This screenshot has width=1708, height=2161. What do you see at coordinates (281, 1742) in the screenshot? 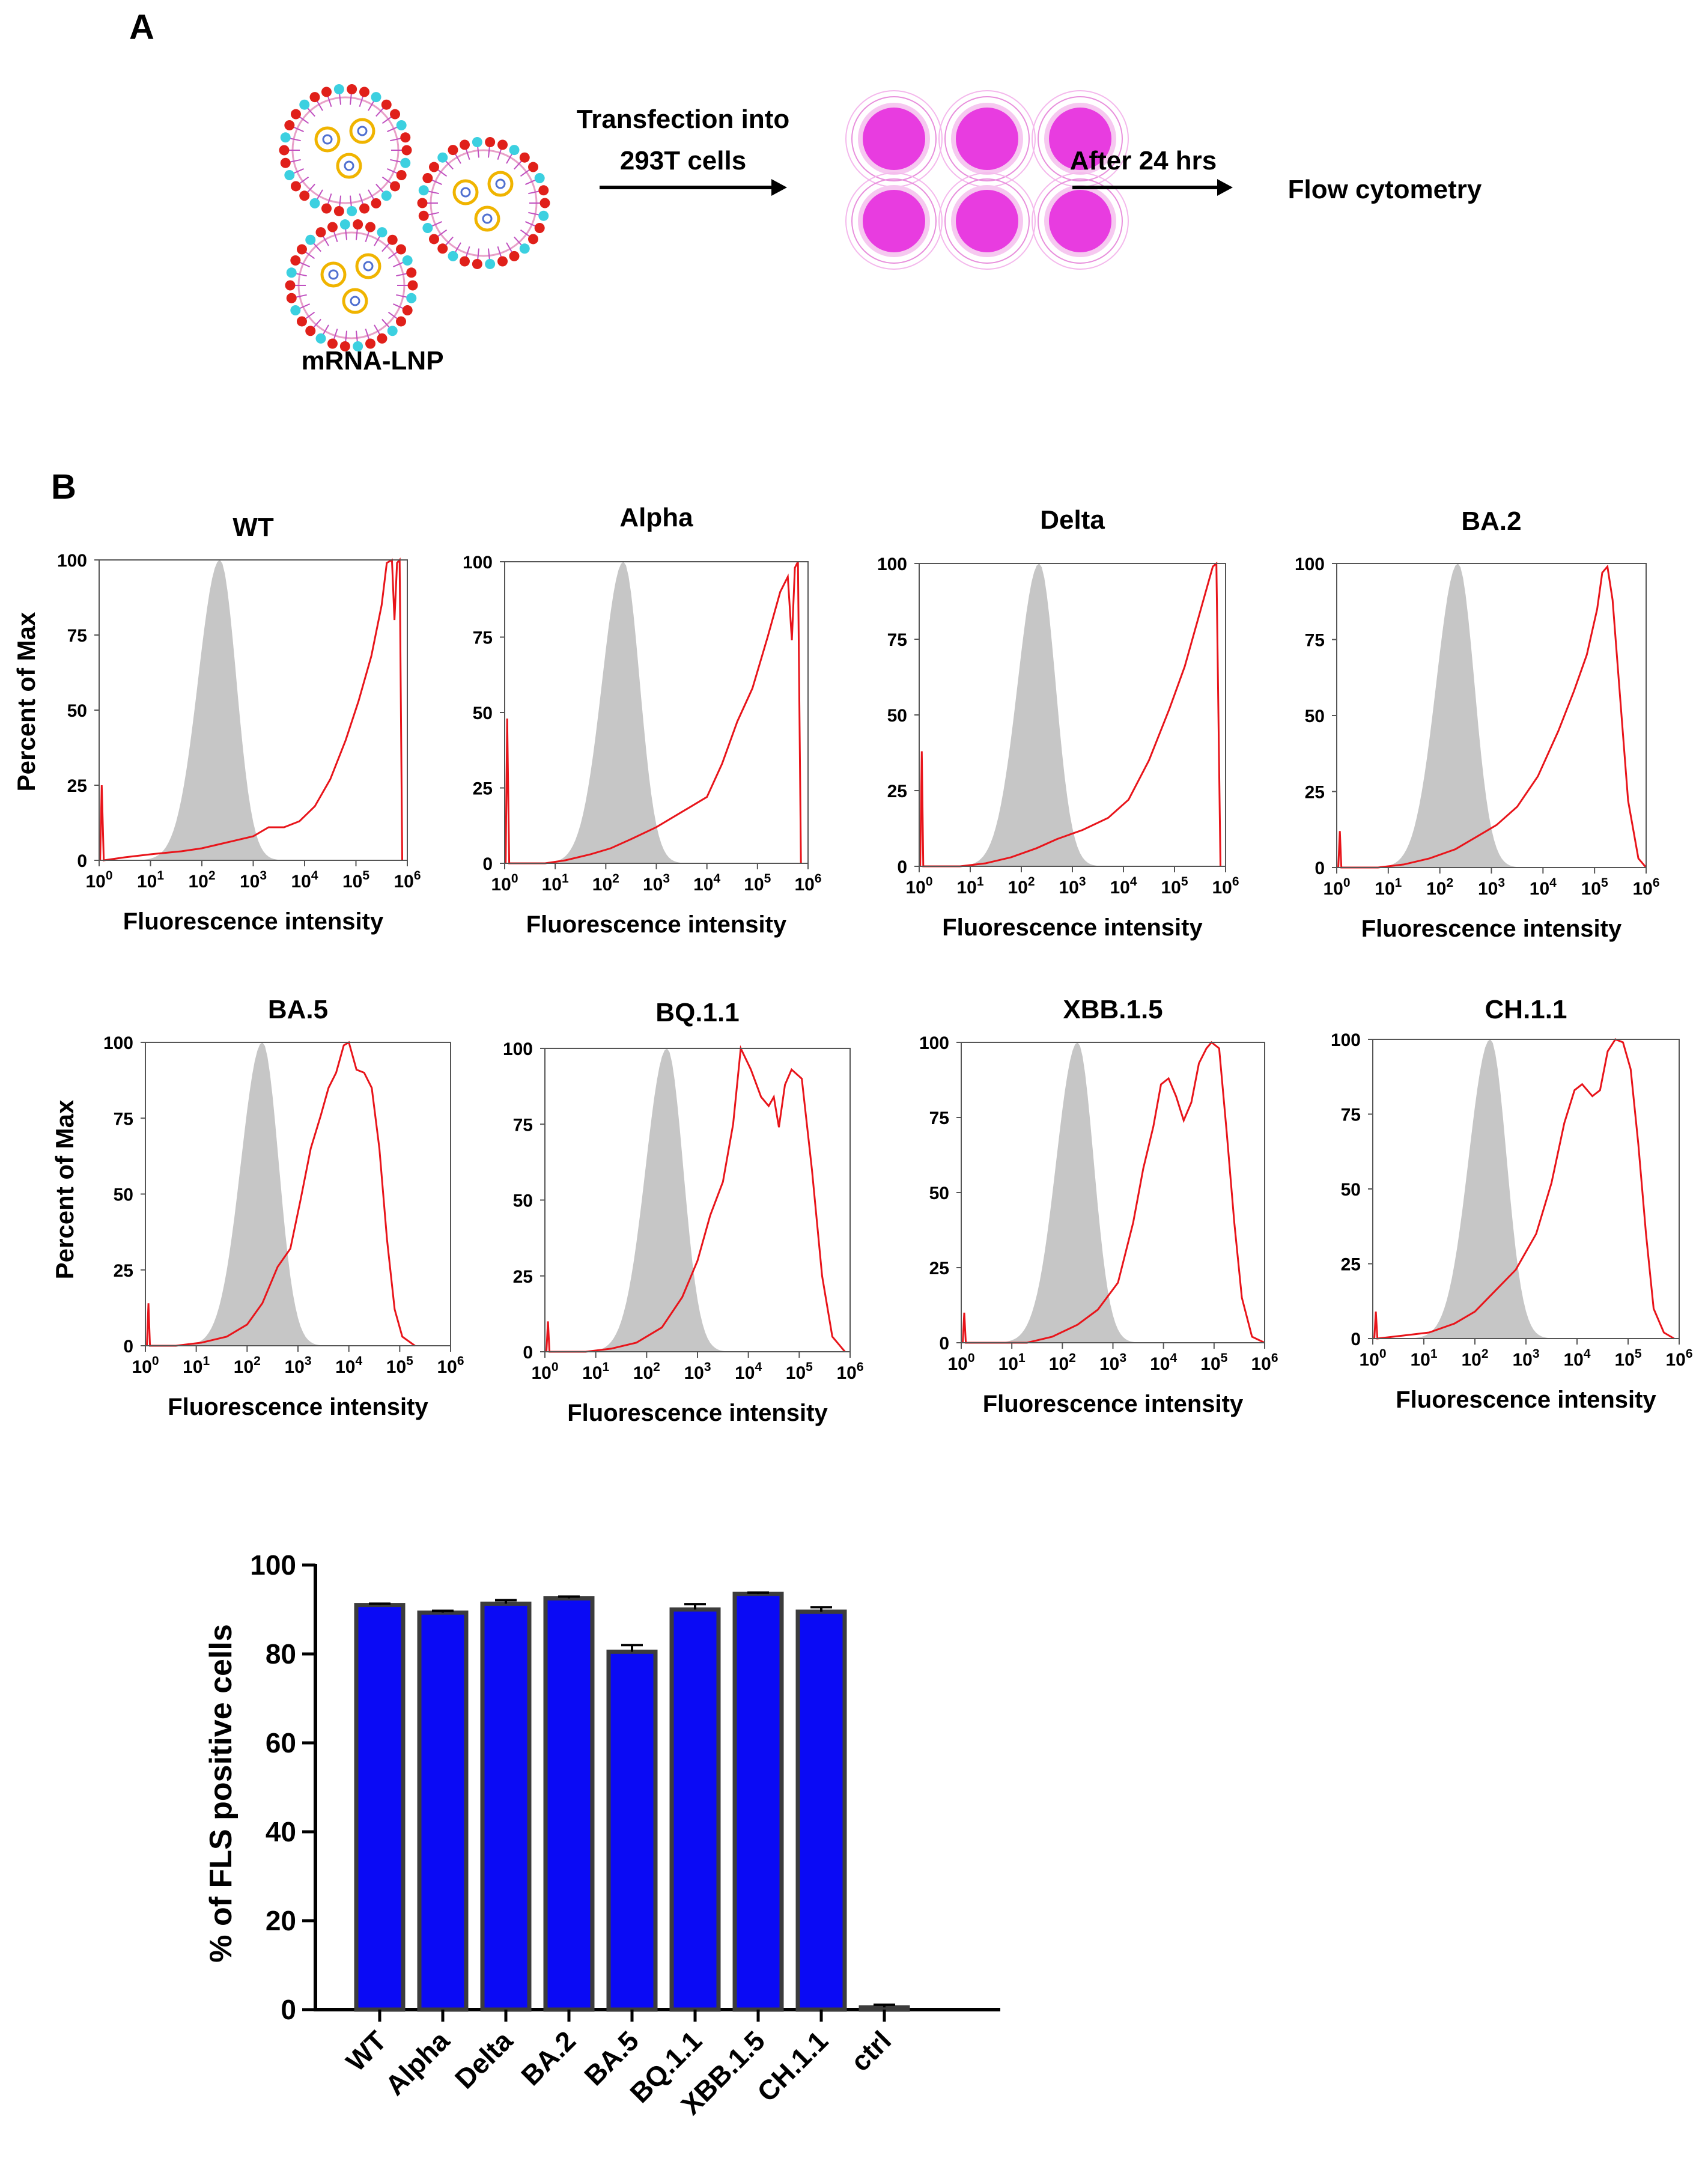
I see `y-tick-label: 60` at bounding box center [281, 1742].